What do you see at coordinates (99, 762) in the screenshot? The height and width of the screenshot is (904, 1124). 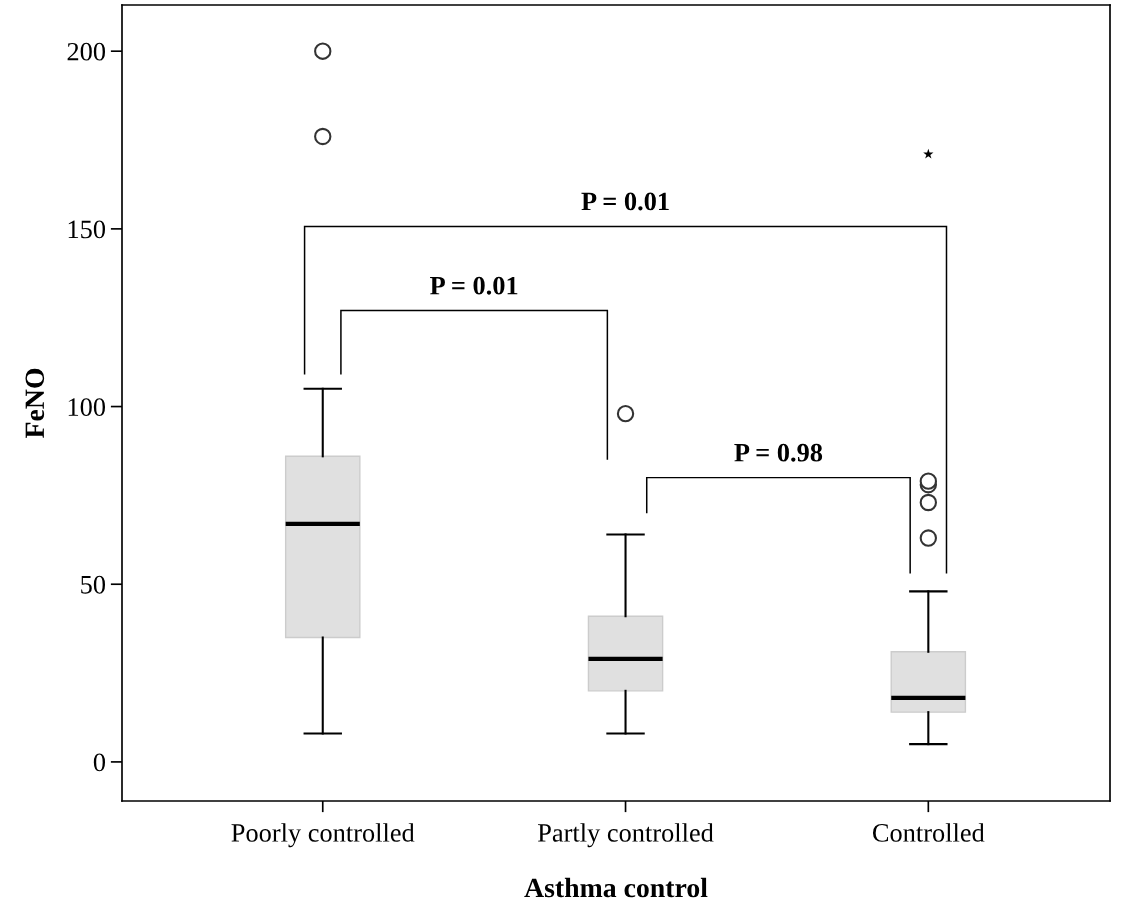 I see `y-tick-label: 0` at bounding box center [99, 762].